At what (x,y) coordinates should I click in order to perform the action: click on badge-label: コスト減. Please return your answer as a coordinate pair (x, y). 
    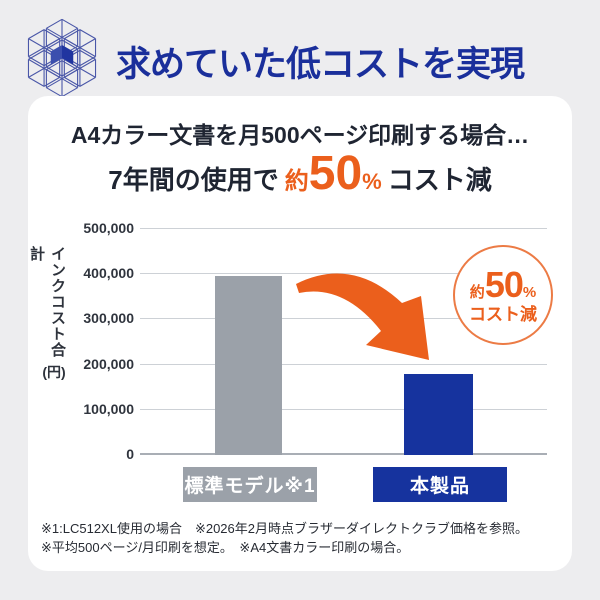
    Looking at the image, I should click on (503, 314).